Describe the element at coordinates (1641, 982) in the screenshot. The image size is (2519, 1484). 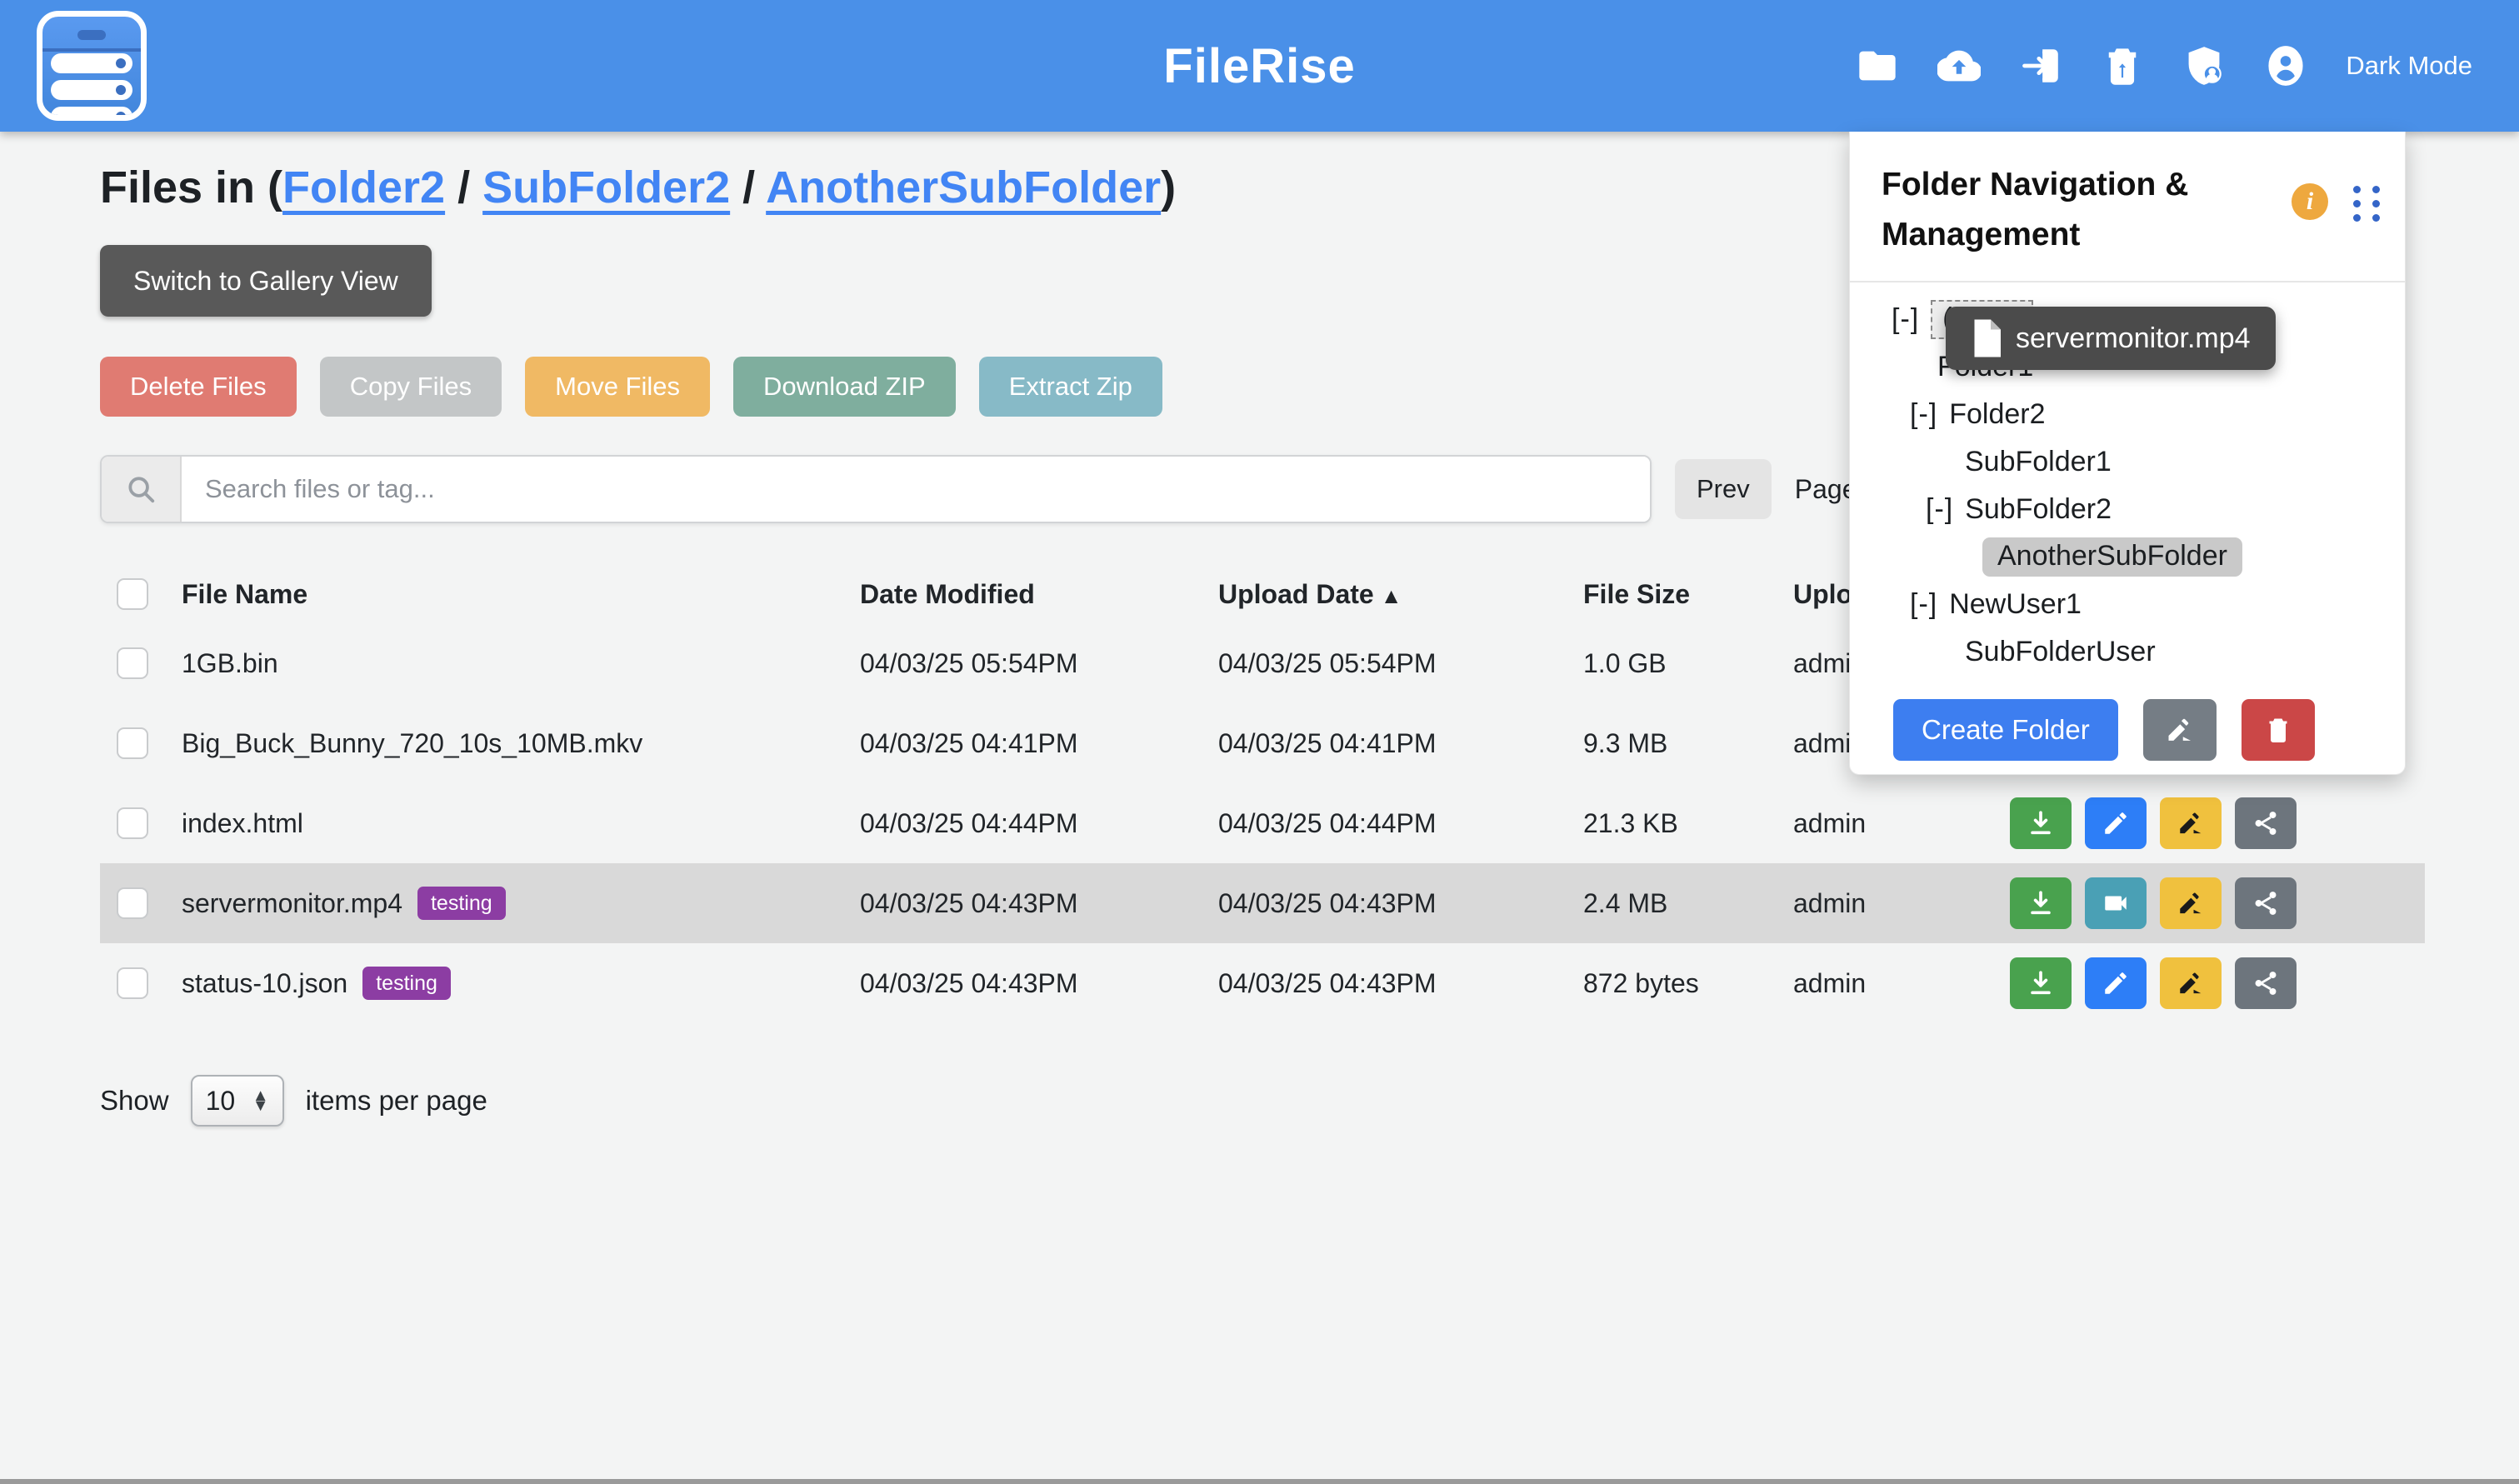
I see `file-size: 872 bytes` at that location.